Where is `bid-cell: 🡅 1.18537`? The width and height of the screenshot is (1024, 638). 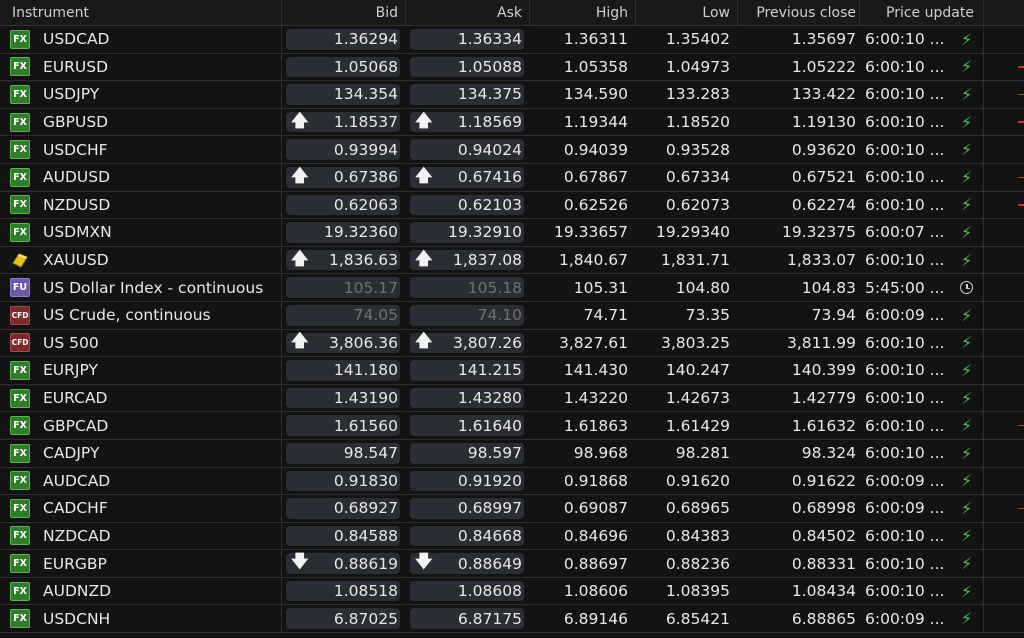
bid-cell: 🡅 1.18537 is located at coordinates (343, 122).